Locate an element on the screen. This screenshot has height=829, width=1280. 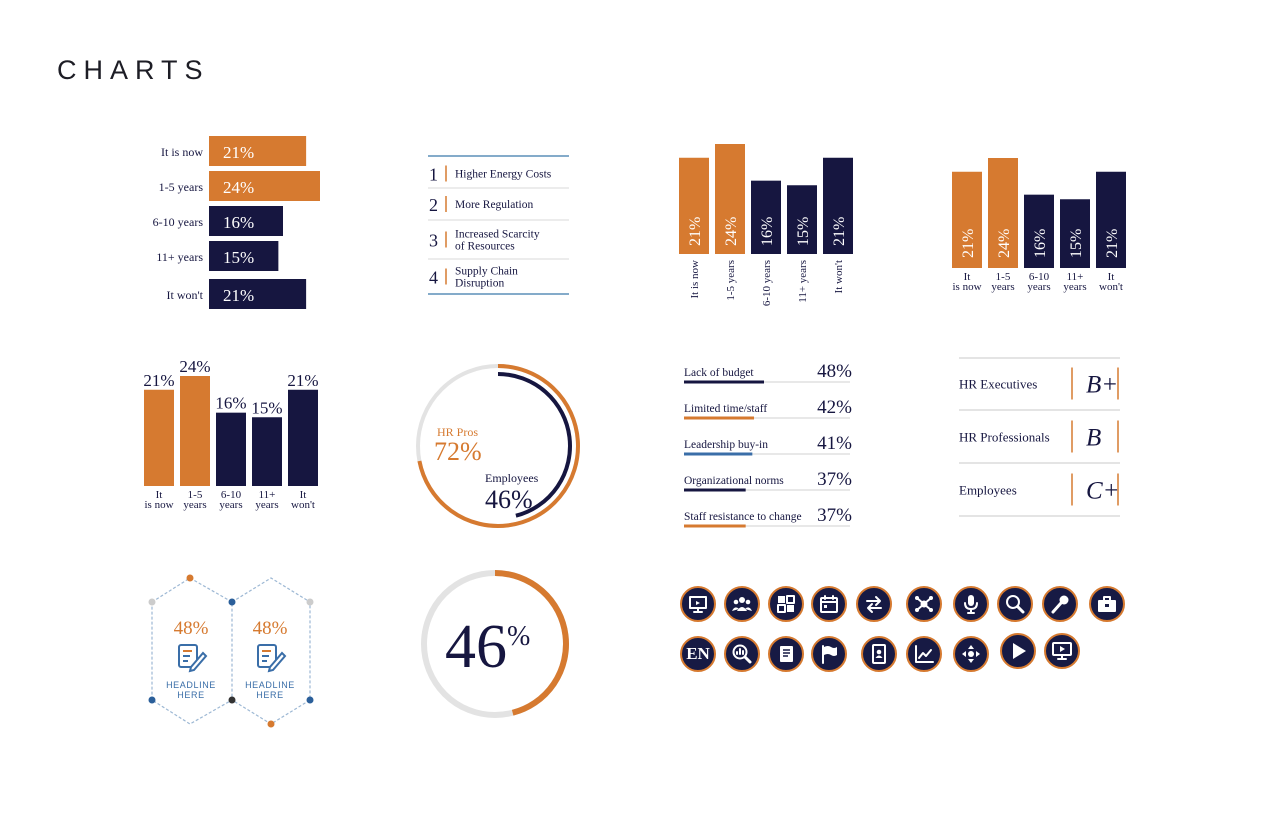
flag-icon is located at coordinates (829, 654).